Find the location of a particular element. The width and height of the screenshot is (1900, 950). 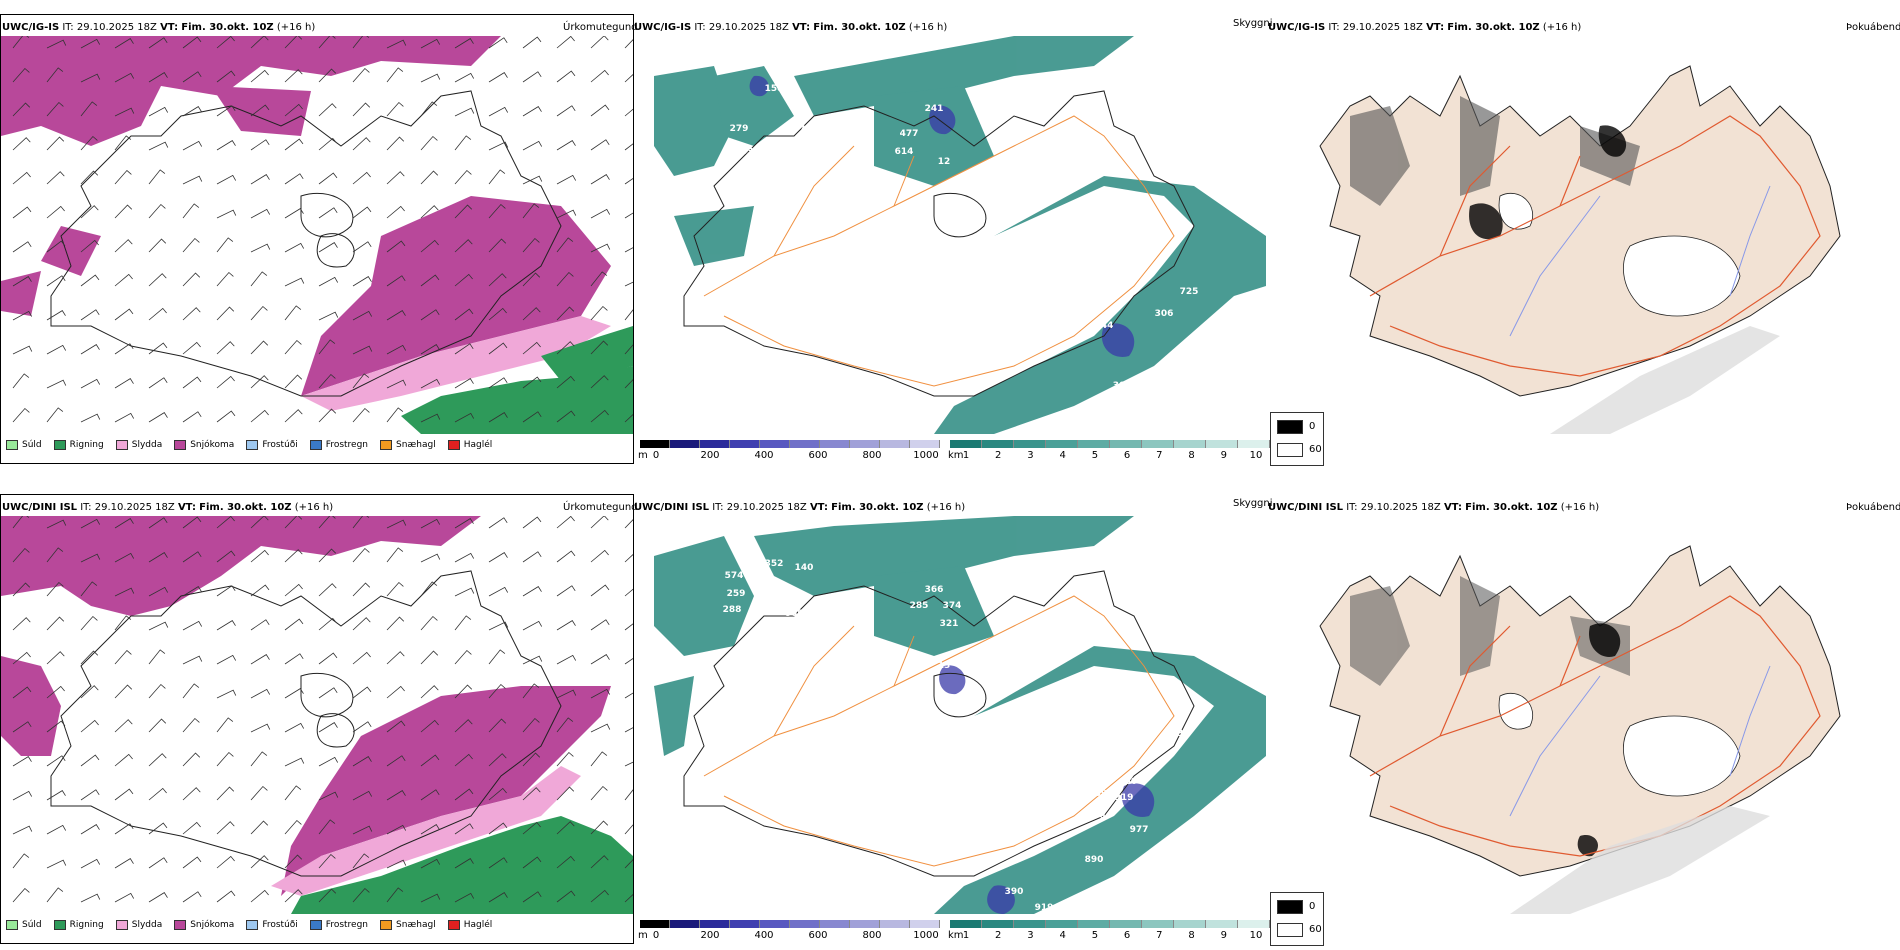

legend-label: Snjókoma is located at coordinates (212, 925).